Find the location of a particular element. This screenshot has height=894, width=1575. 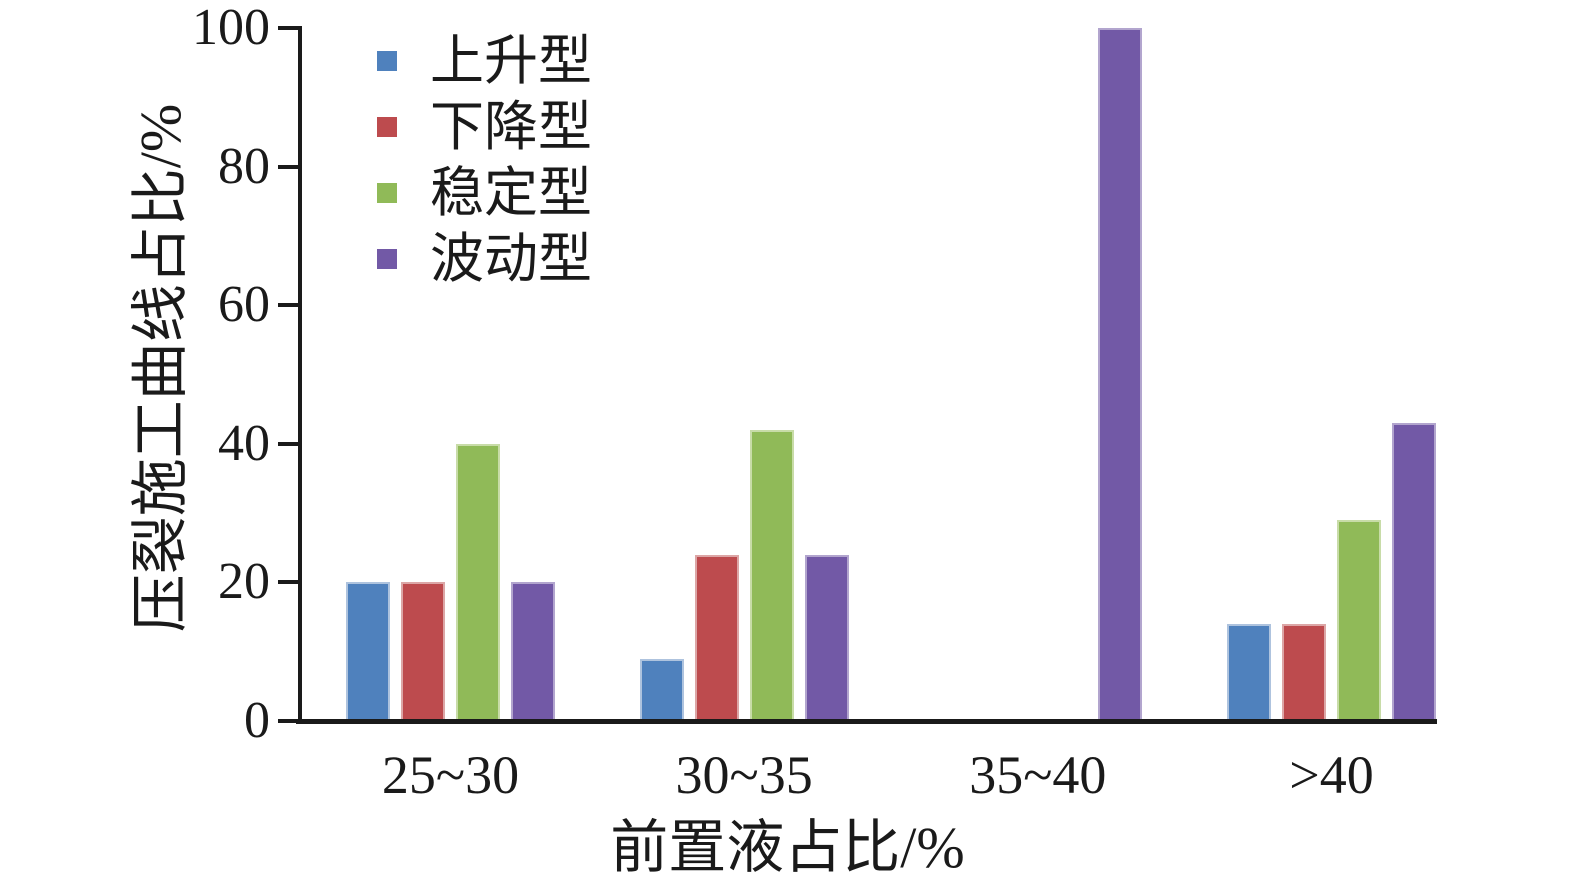

bar-上升型-25~30 is located at coordinates (368, 651).